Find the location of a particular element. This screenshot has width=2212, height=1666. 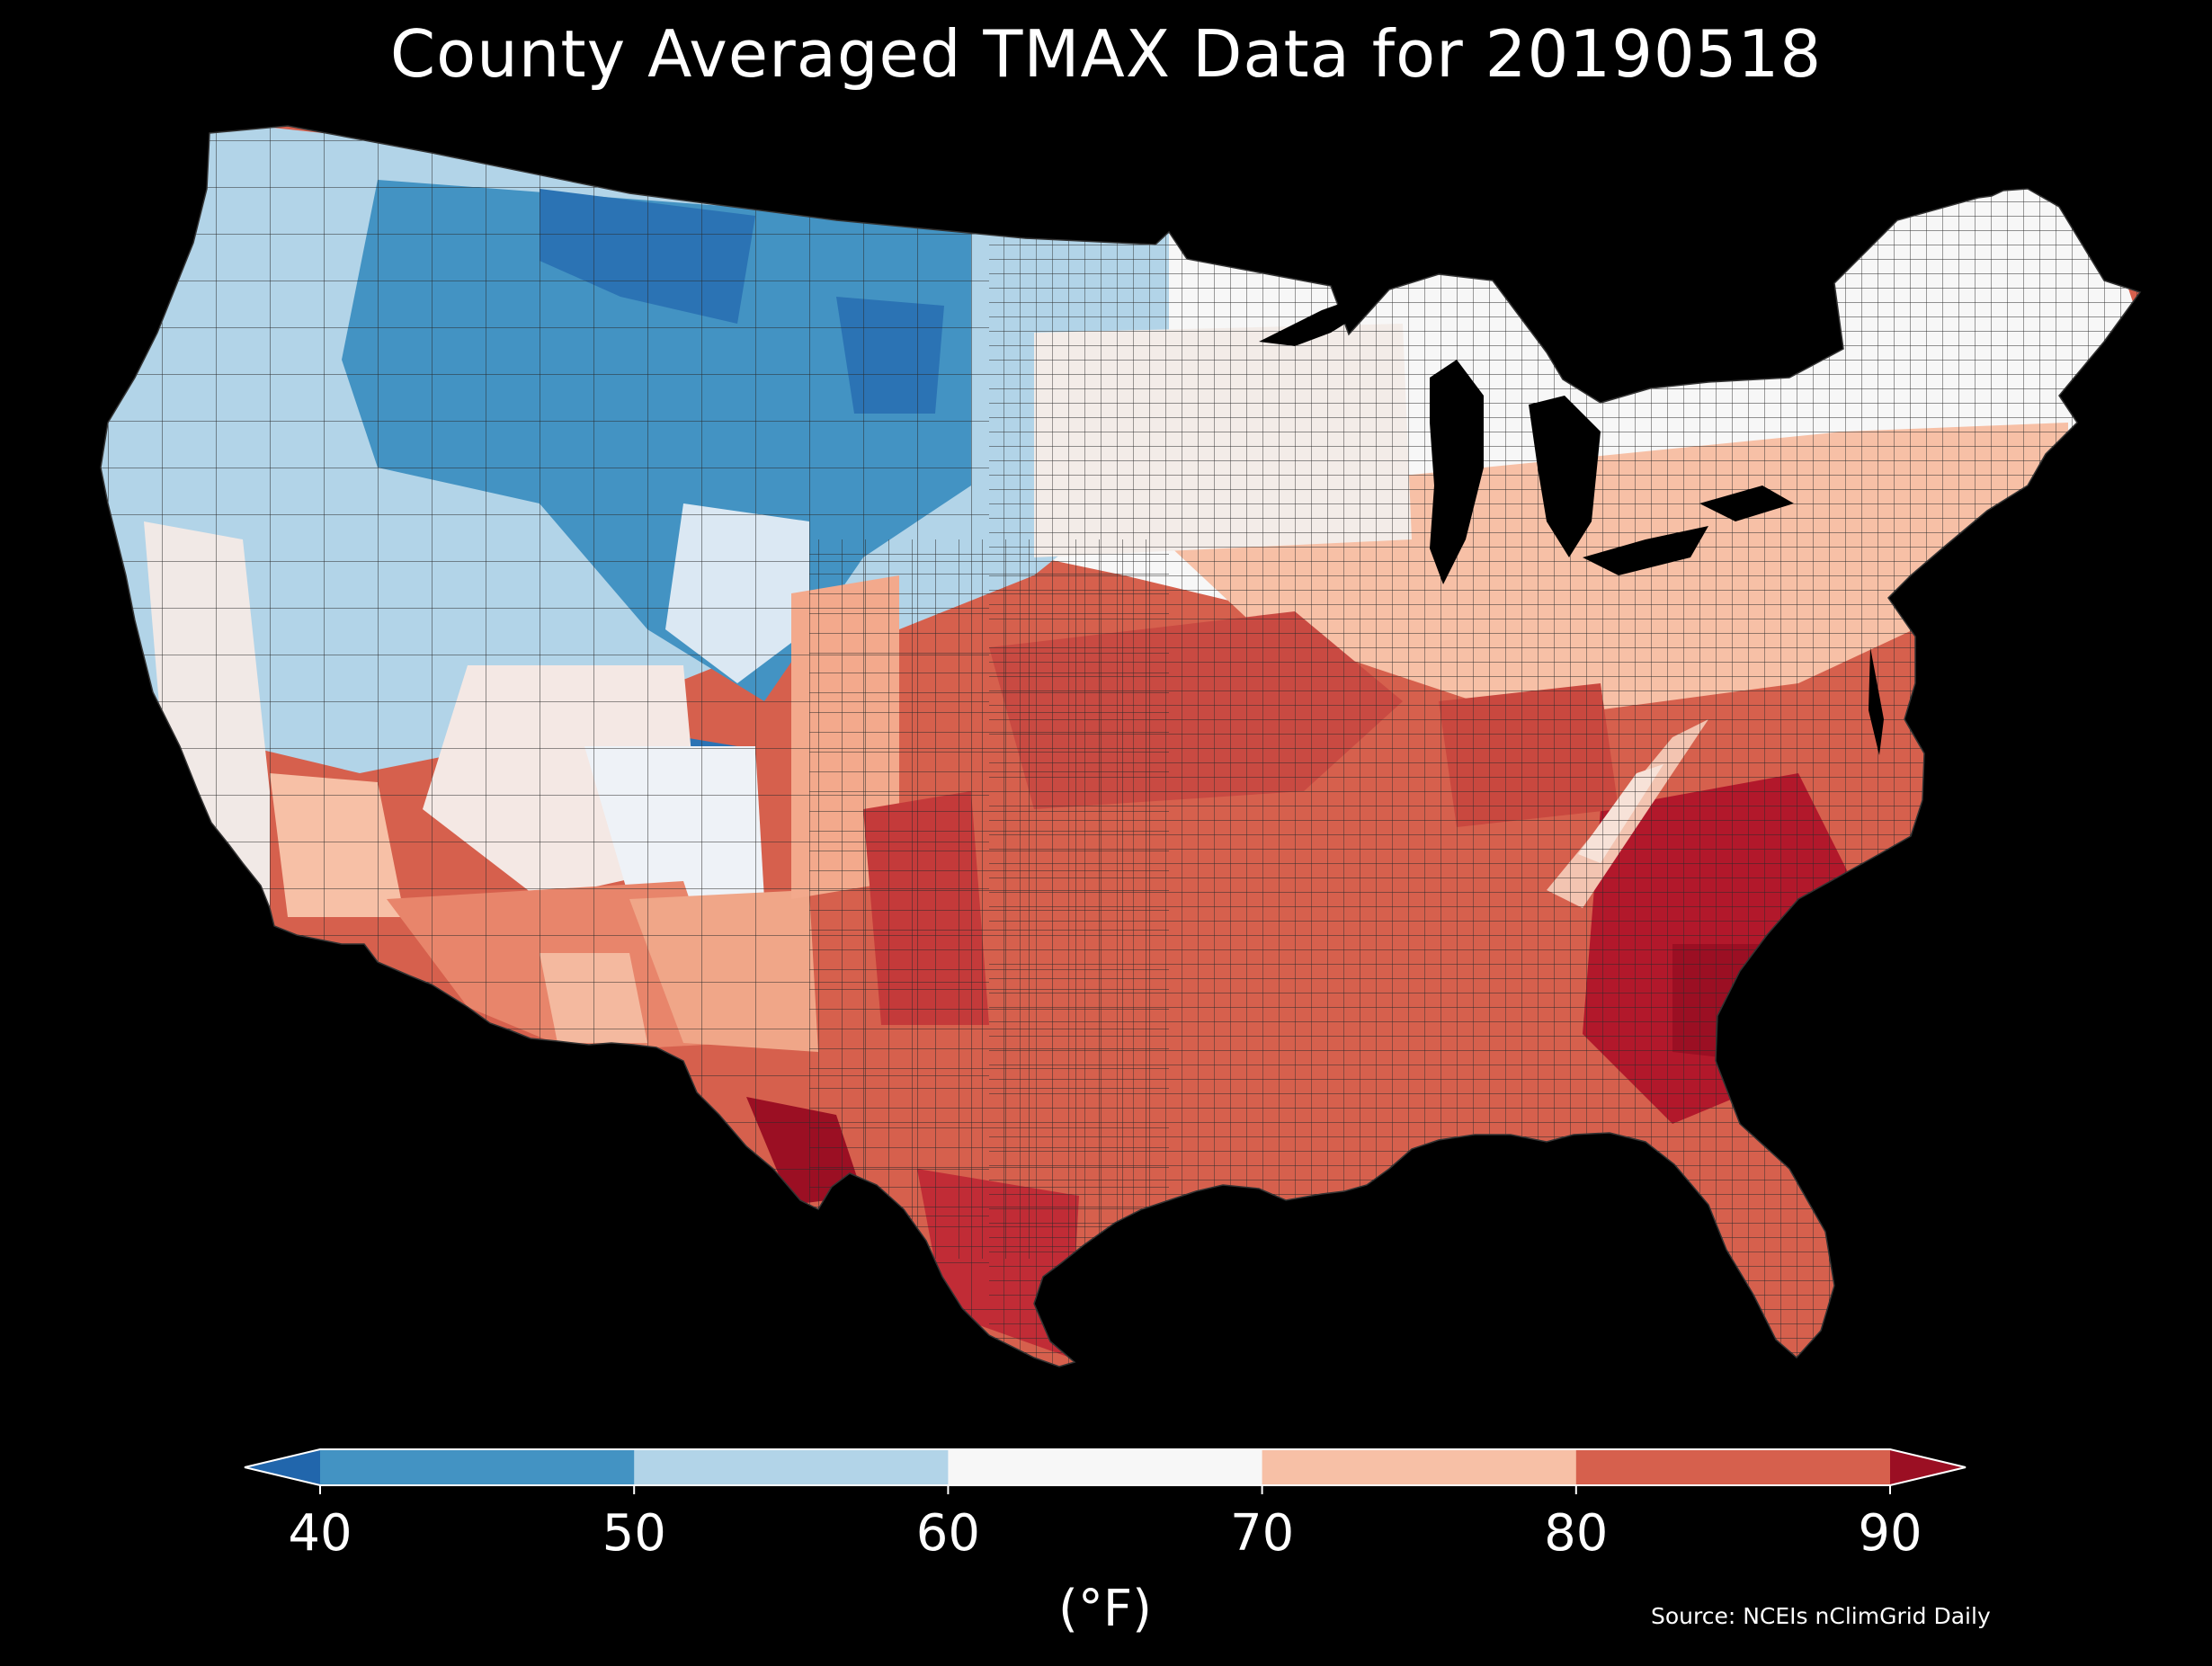

colorbar-unit-label: (°F) is located at coordinates (1105, 1609).